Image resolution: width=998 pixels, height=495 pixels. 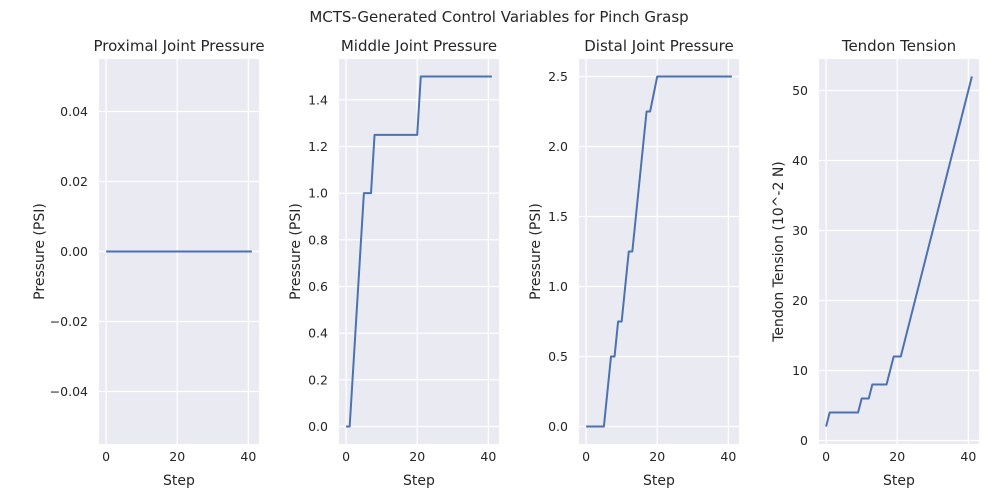 What do you see at coordinates (659, 46) in the screenshot?
I see `chart-2-title: Distal Joint Pressure` at bounding box center [659, 46].